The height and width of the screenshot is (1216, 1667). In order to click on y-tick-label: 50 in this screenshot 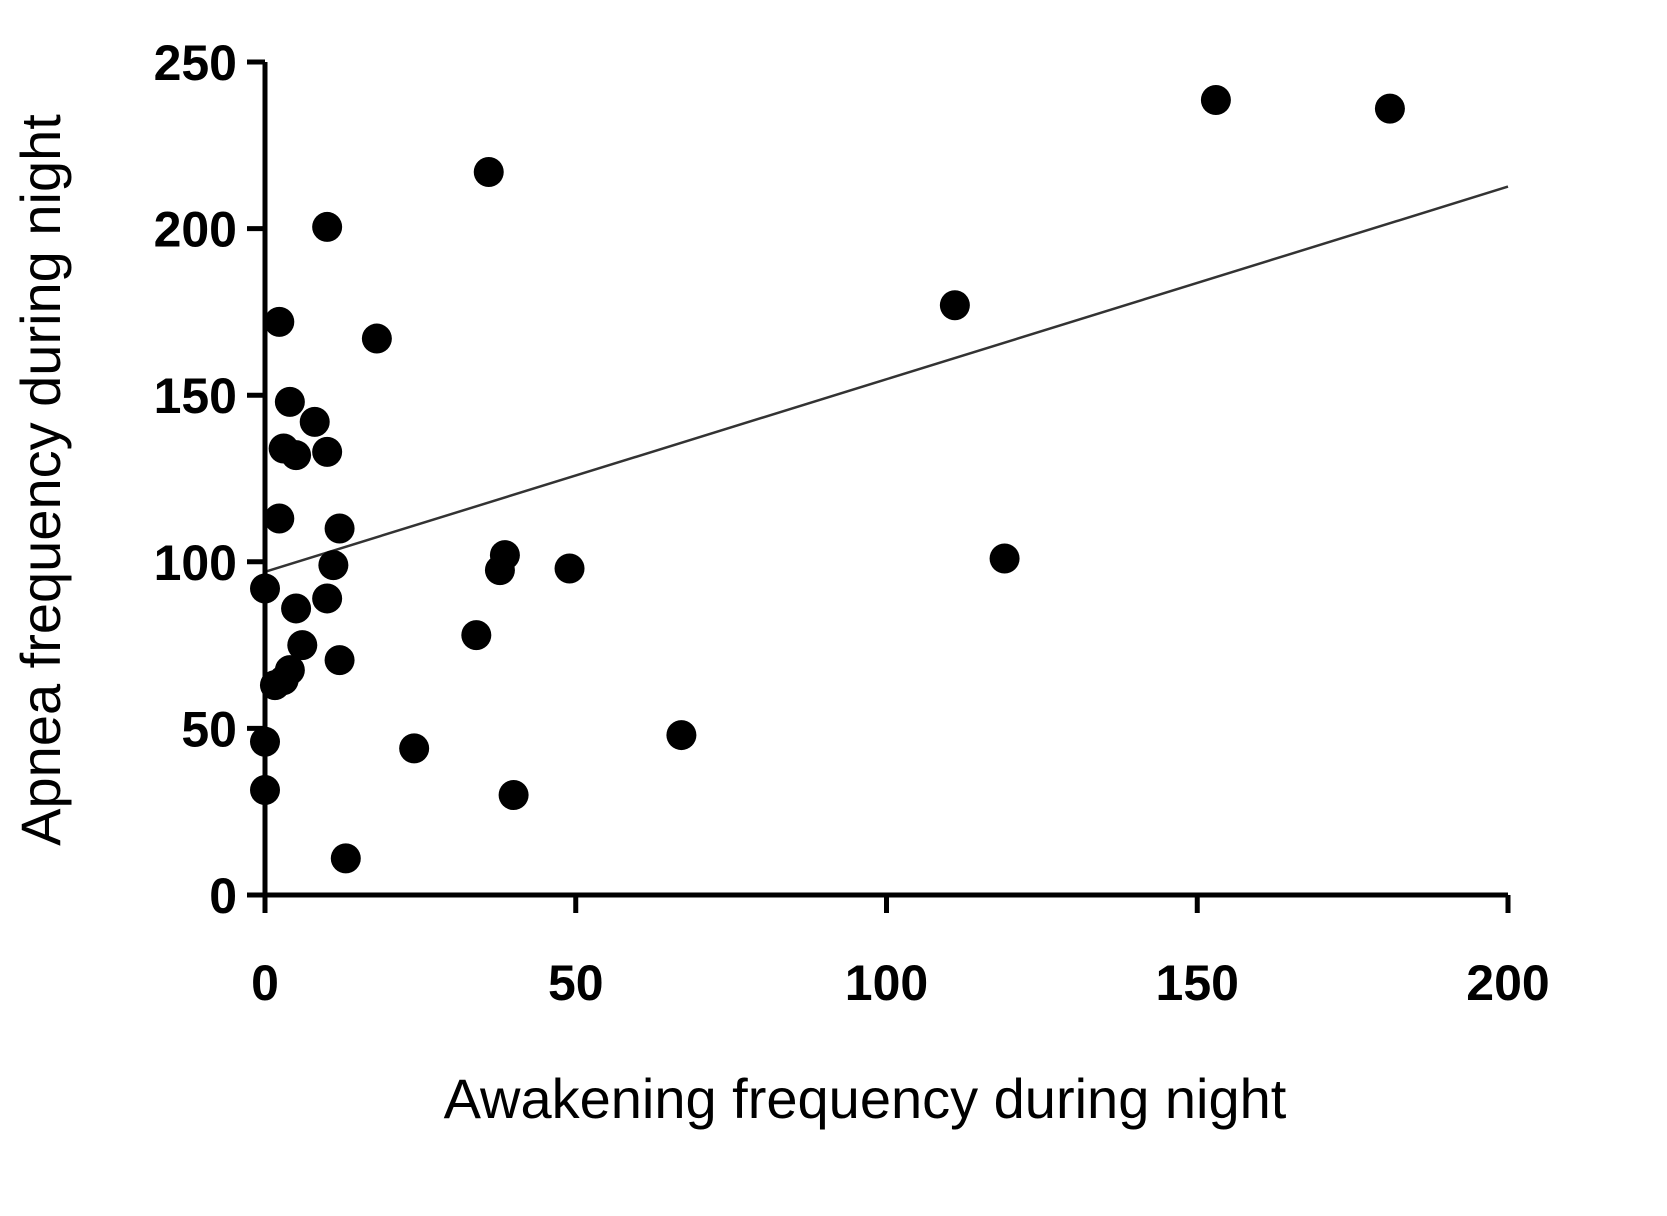, I will do `click(209, 729)`.